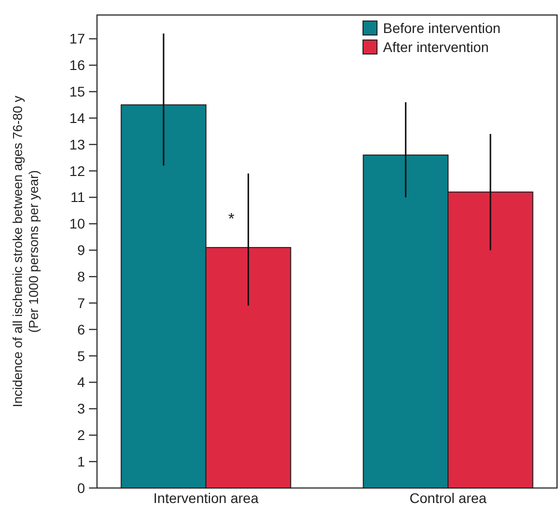 This screenshot has height=507, width=558. What do you see at coordinates (436, 46) in the screenshot?
I see `legend-label: After intervention` at bounding box center [436, 46].